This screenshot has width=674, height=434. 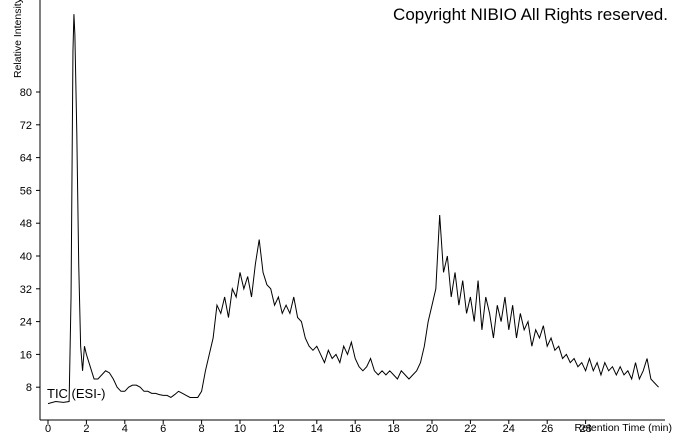 I want to click on x-tick-label: 0, so click(x=48, y=428).